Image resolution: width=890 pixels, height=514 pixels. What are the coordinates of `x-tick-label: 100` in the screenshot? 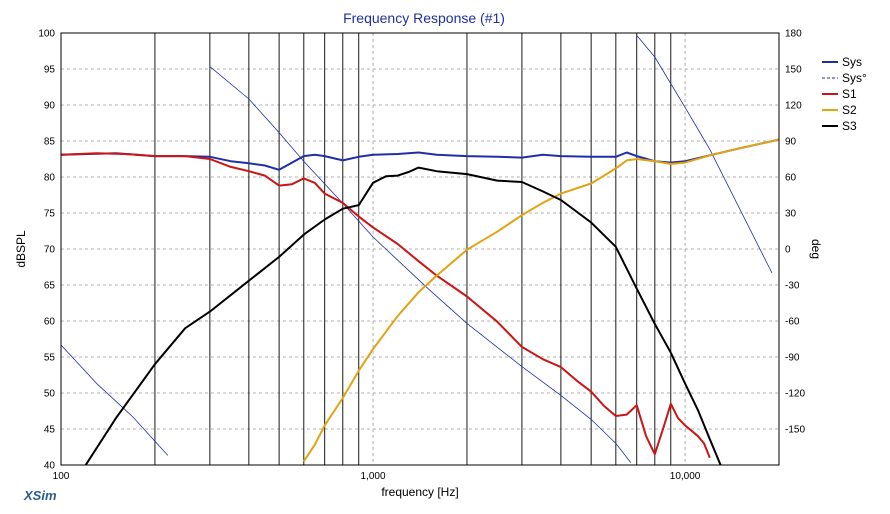 It's located at (61, 476).